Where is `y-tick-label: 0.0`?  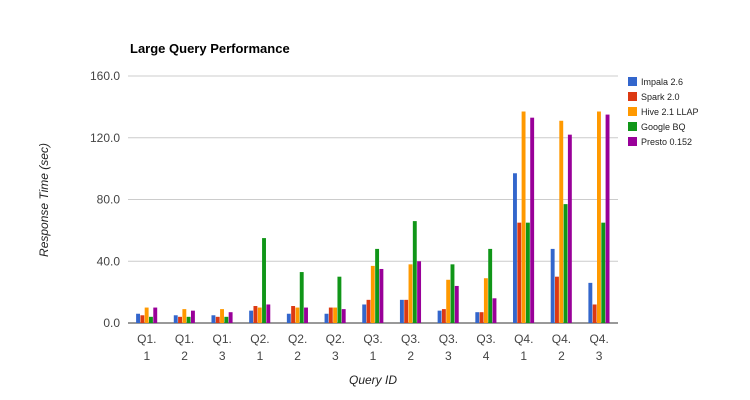 y-tick-label: 0.0 is located at coordinates (111, 323).